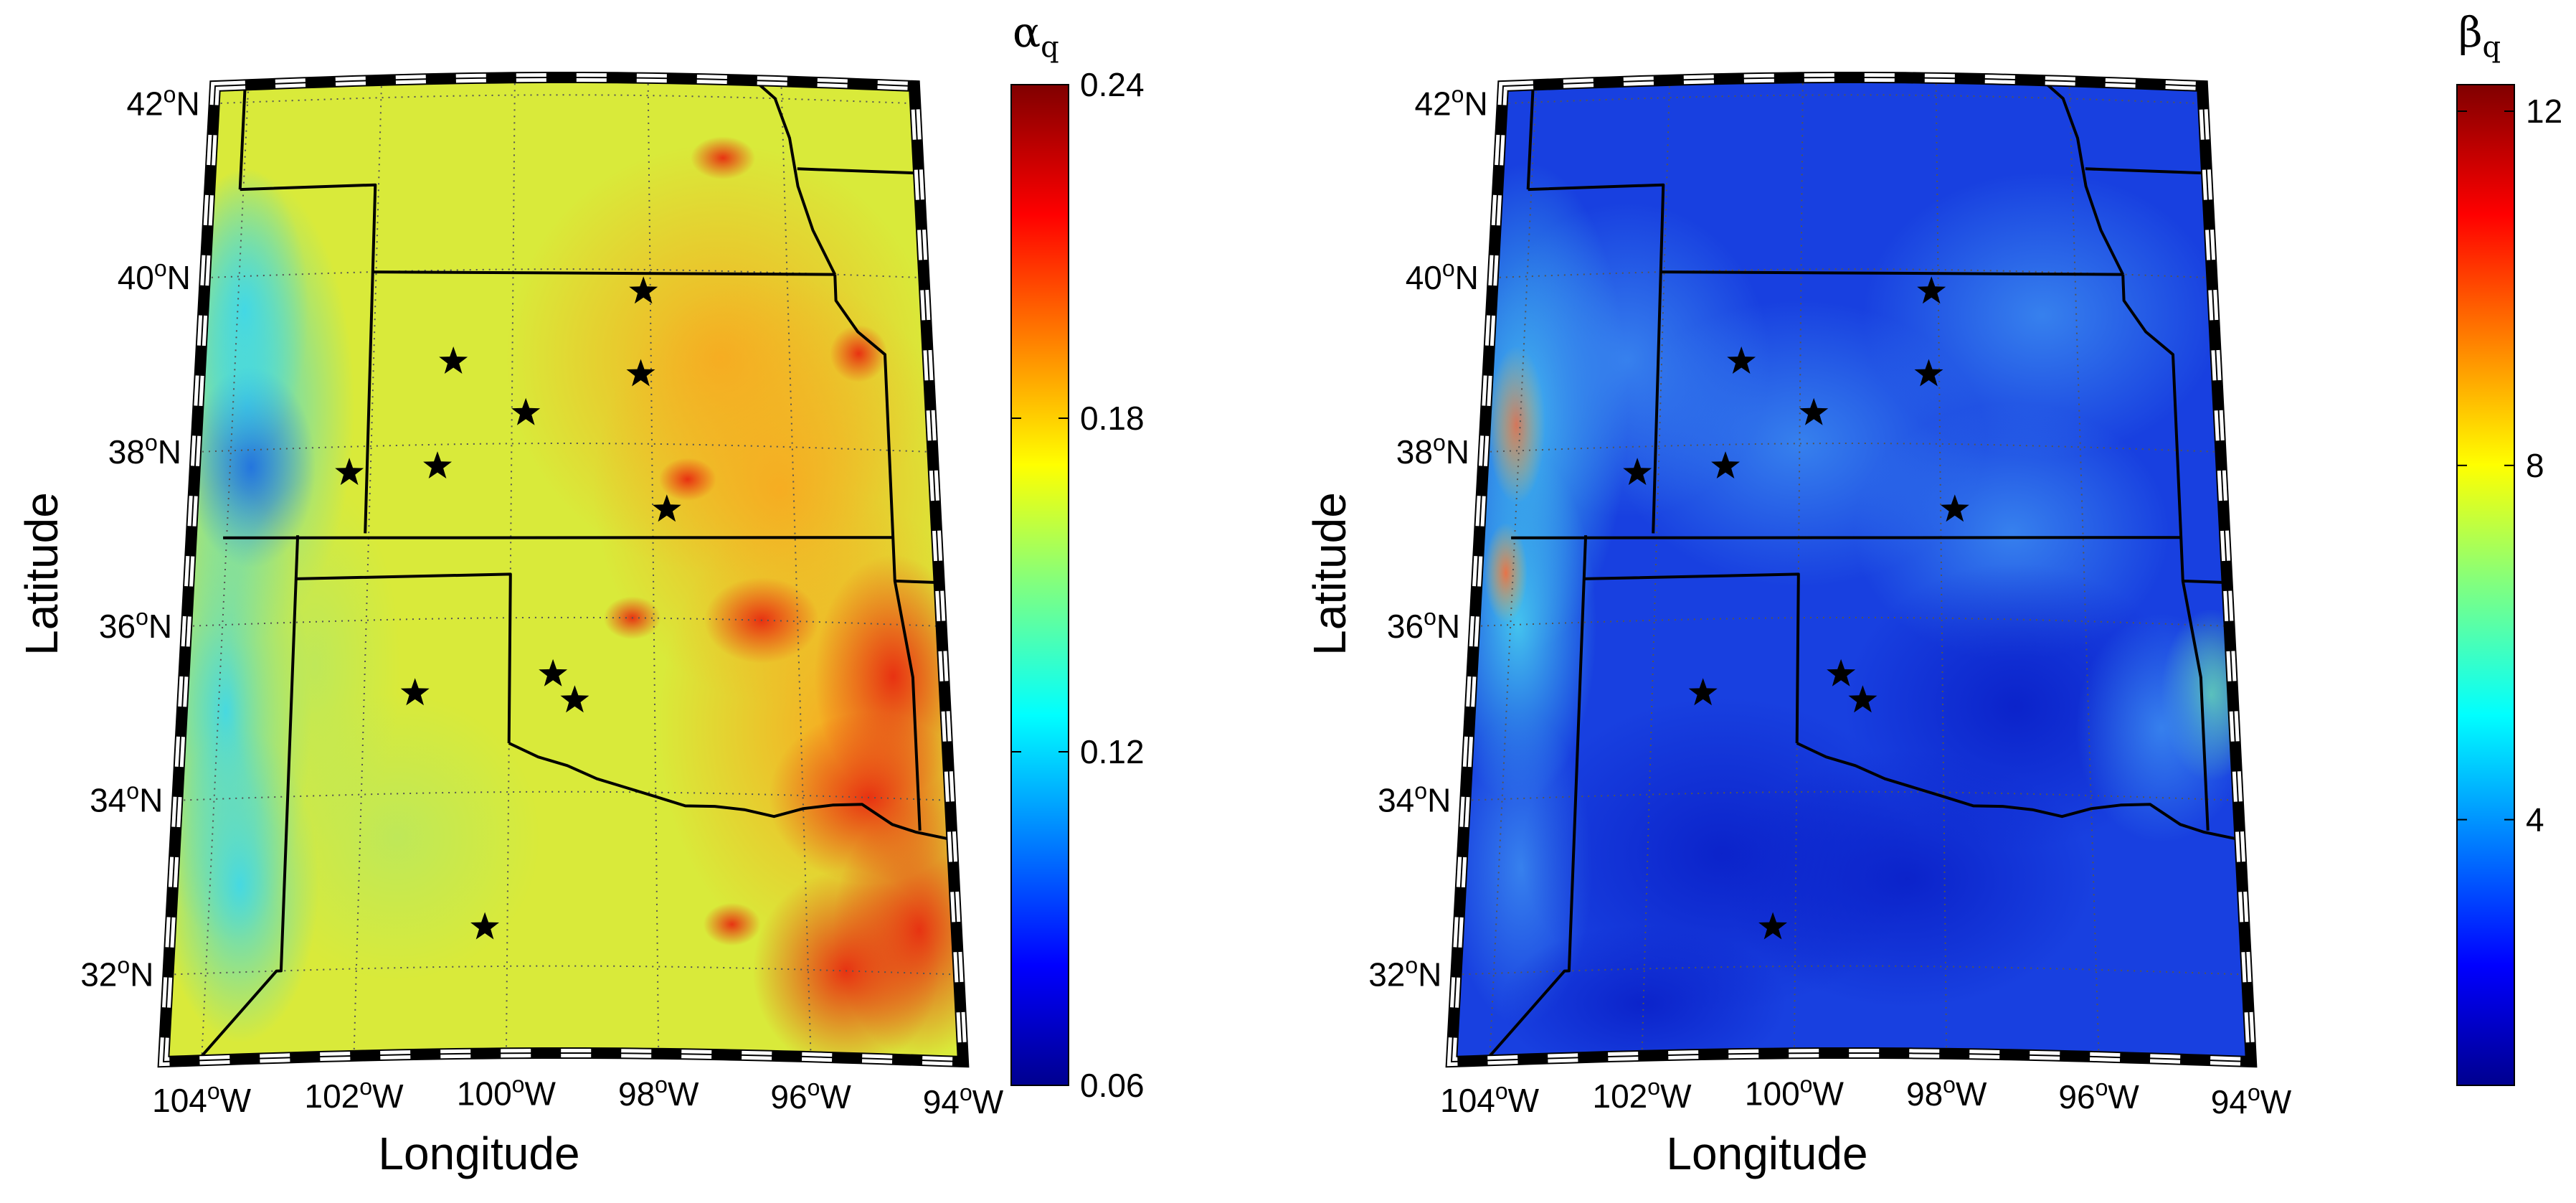 The image size is (2576, 1203). Describe the element at coordinates (1112, 85) in the screenshot. I see `colorbar-tick-label: 0.24` at that location.